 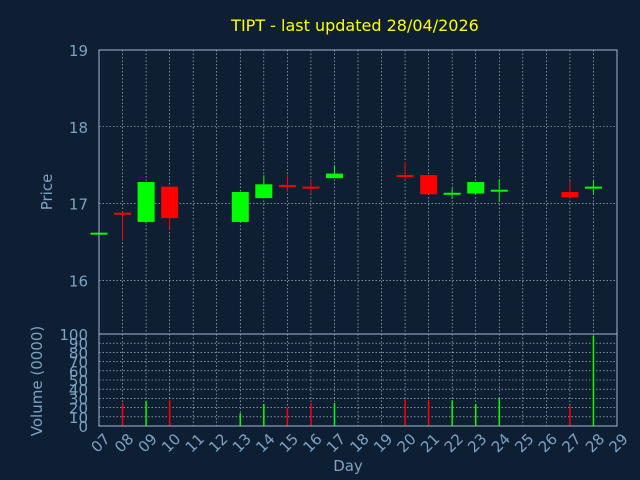 What do you see at coordinates (78, 390) in the screenshot?
I see `volume-tick-label: 40` at bounding box center [78, 390].